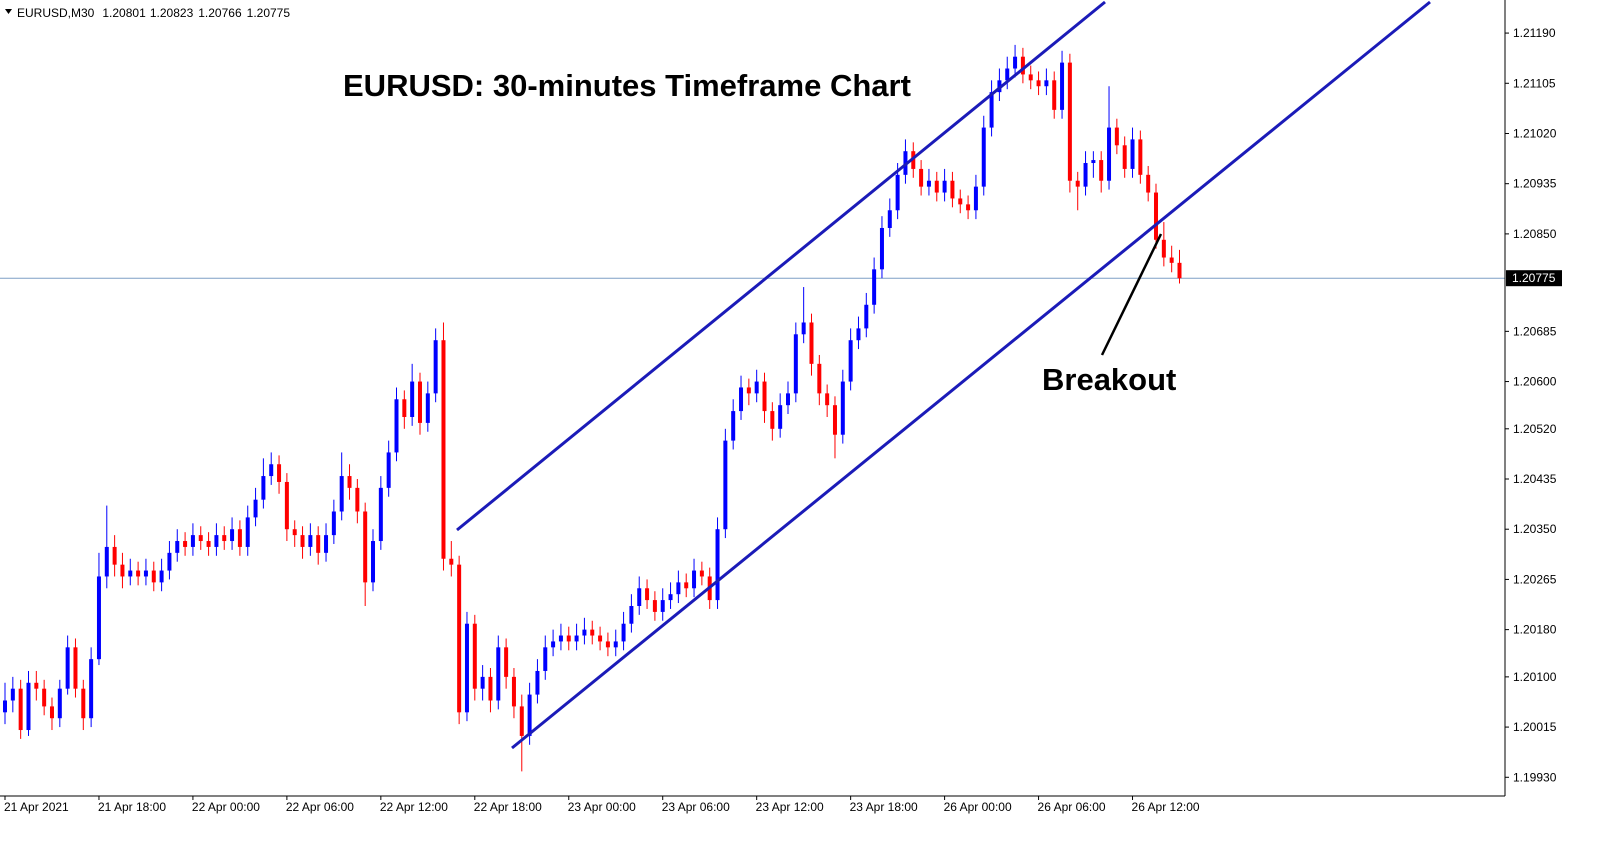  I want to click on annotation-arrow, so click(1131, 294).